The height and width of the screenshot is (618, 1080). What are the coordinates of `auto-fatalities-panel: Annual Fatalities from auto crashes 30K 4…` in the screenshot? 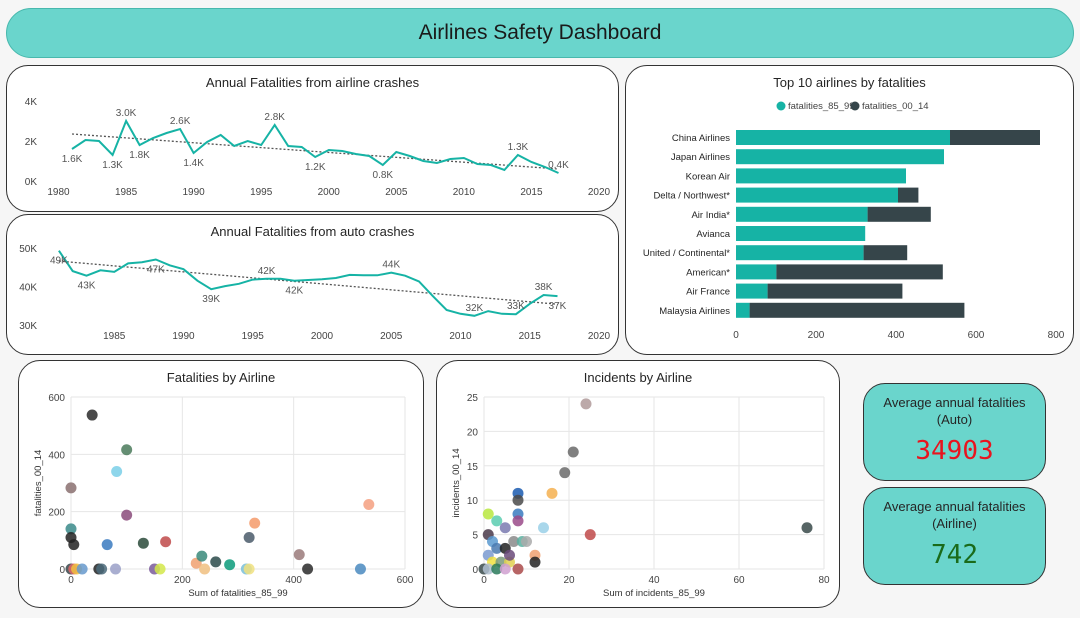 It's located at (312, 284).